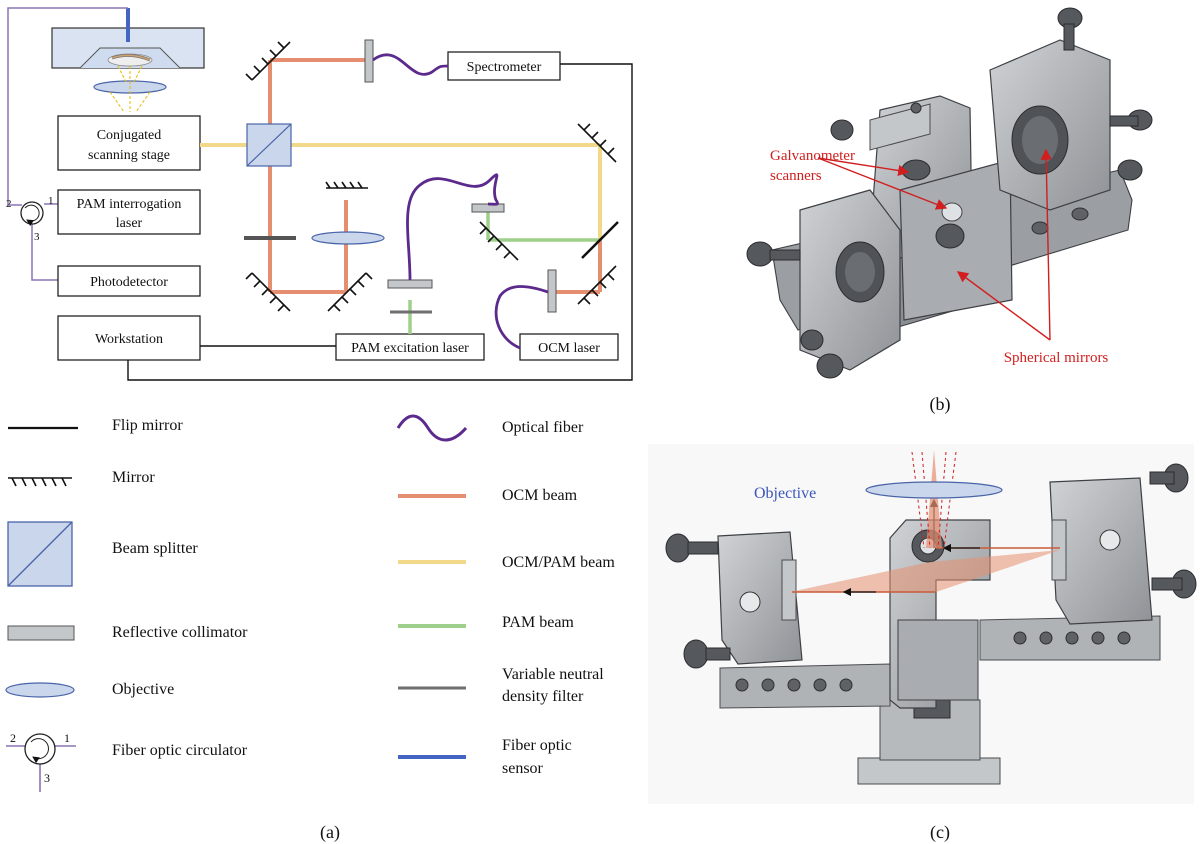 The height and width of the screenshot is (844, 1200). Describe the element at coordinates (460, 201) in the screenshot. I see `optical-fibers` at that location.